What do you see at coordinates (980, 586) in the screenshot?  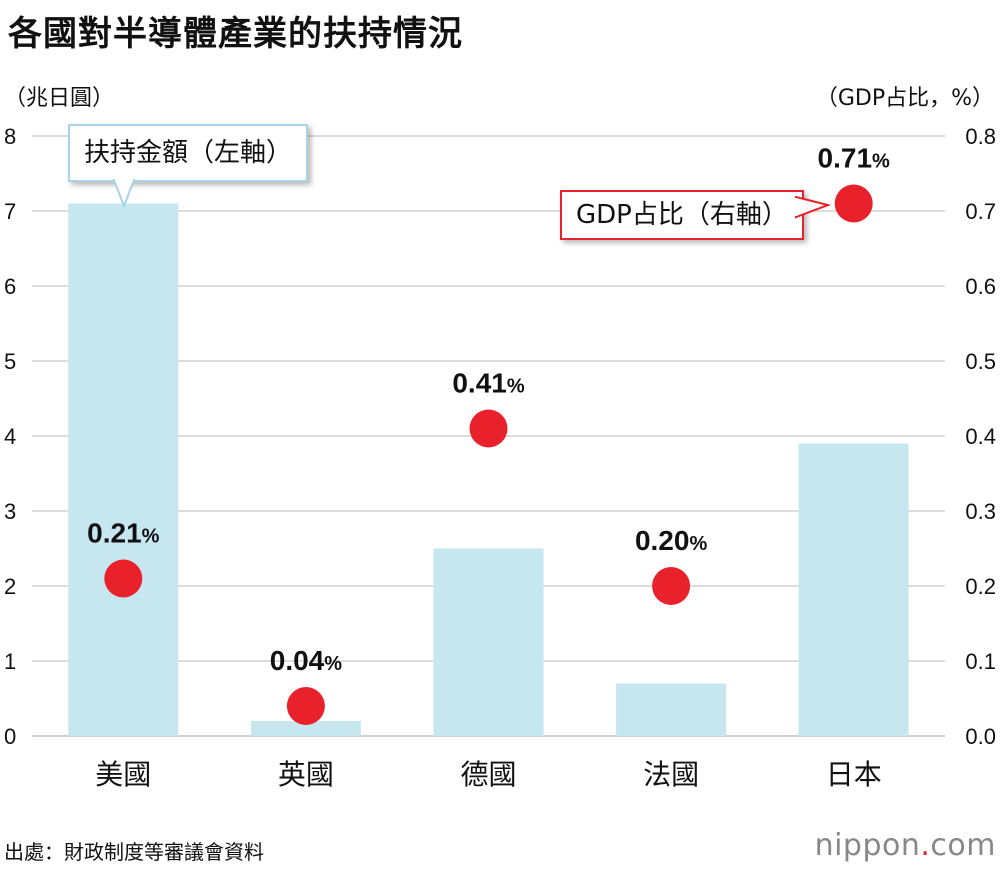 I see `right-tick-label: 0.2` at bounding box center [980, 586].